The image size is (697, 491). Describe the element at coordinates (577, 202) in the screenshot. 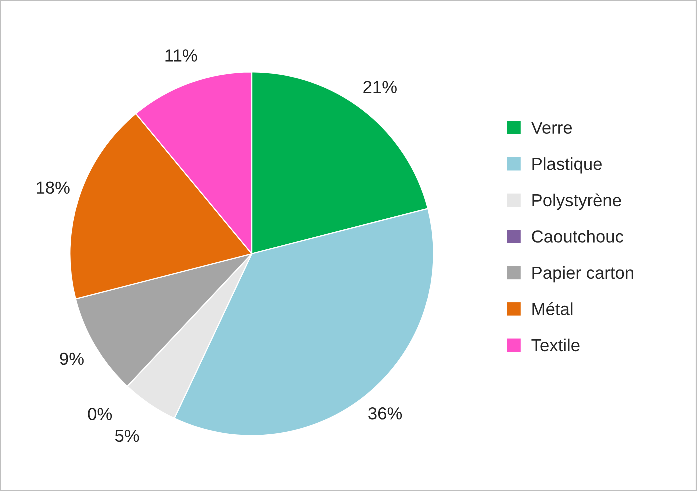

I see `legend-label: Polystyrène` at that location.